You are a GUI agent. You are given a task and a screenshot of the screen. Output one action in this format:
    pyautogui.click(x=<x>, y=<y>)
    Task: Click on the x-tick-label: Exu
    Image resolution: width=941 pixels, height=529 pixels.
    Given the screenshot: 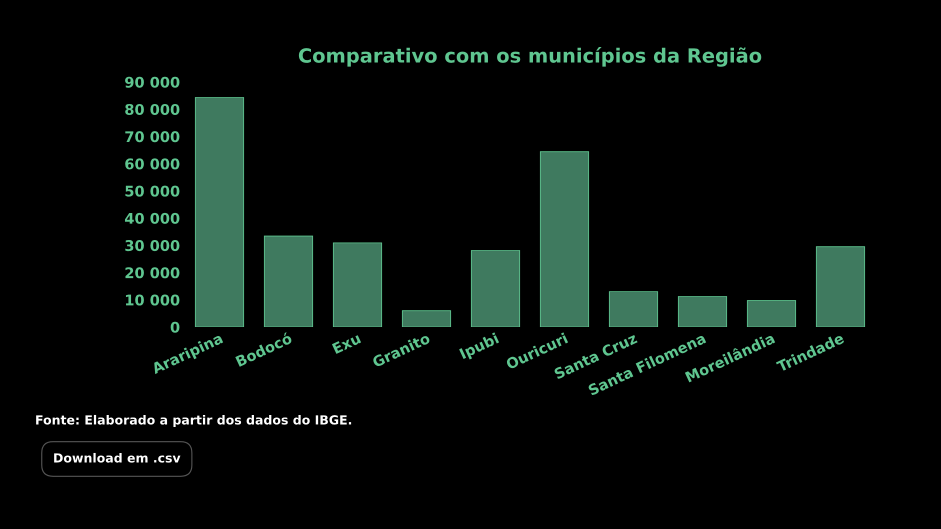 What is the action you would take?
    pyautogui.click(x=347, y=343)
    